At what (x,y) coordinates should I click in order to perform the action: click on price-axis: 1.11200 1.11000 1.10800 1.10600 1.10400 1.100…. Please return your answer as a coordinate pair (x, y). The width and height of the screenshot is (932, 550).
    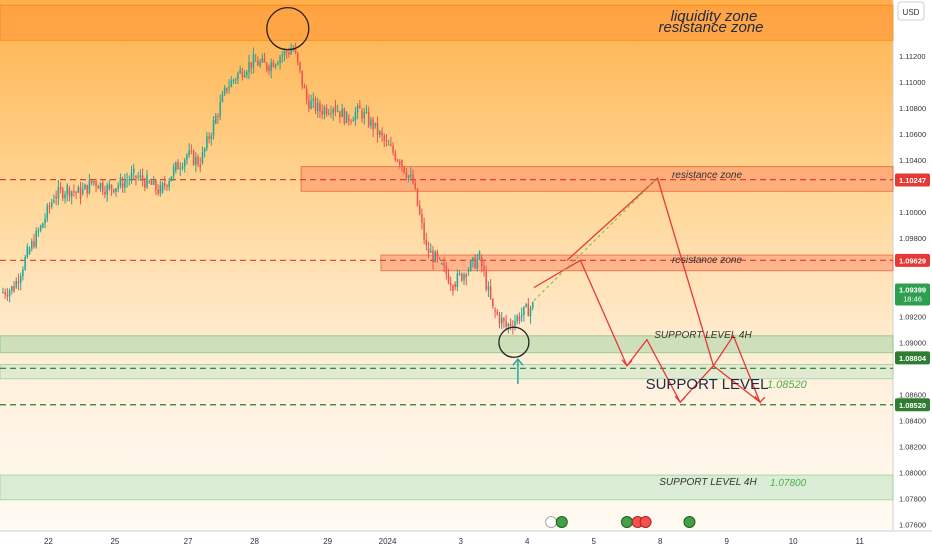
    Looking at the image, I should click on (912, 291).